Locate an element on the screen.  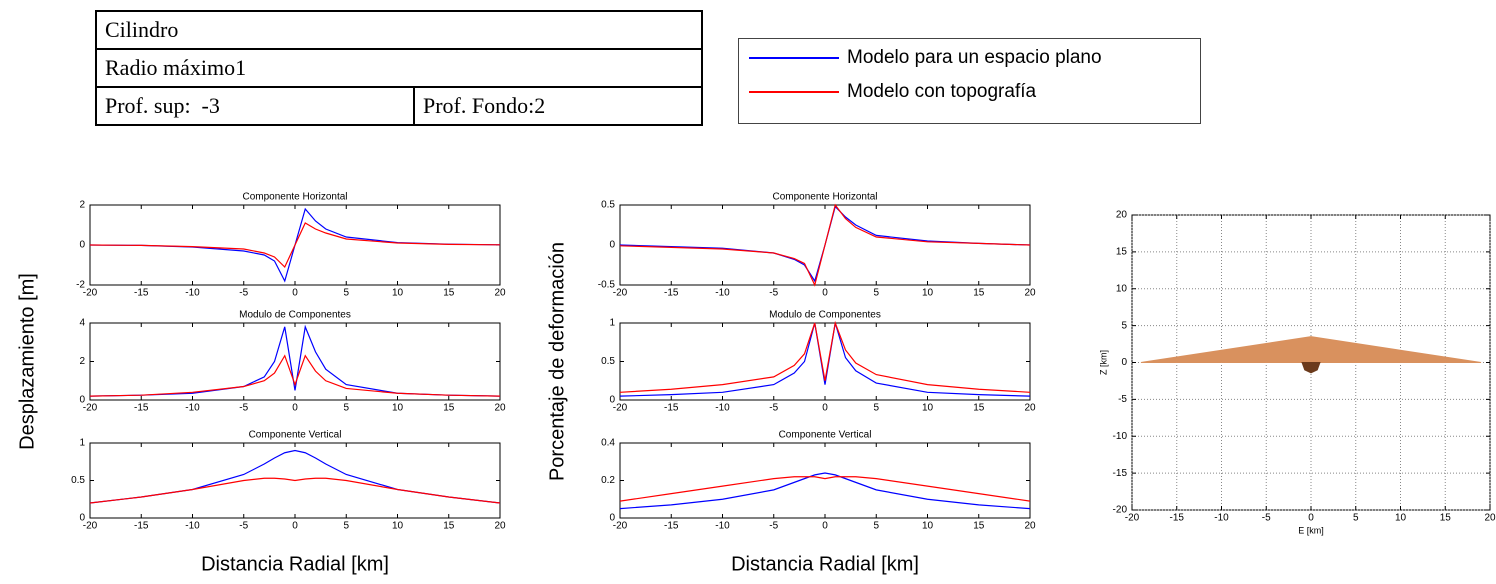
table-row: Cilindro is located at coordinates (399, 30).